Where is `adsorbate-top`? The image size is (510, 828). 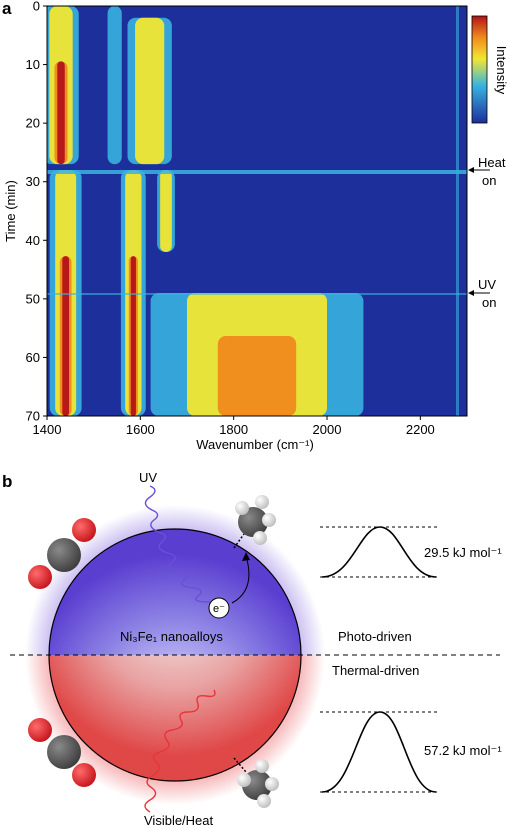 adsorbate-top is located at coordinates (254, 522).